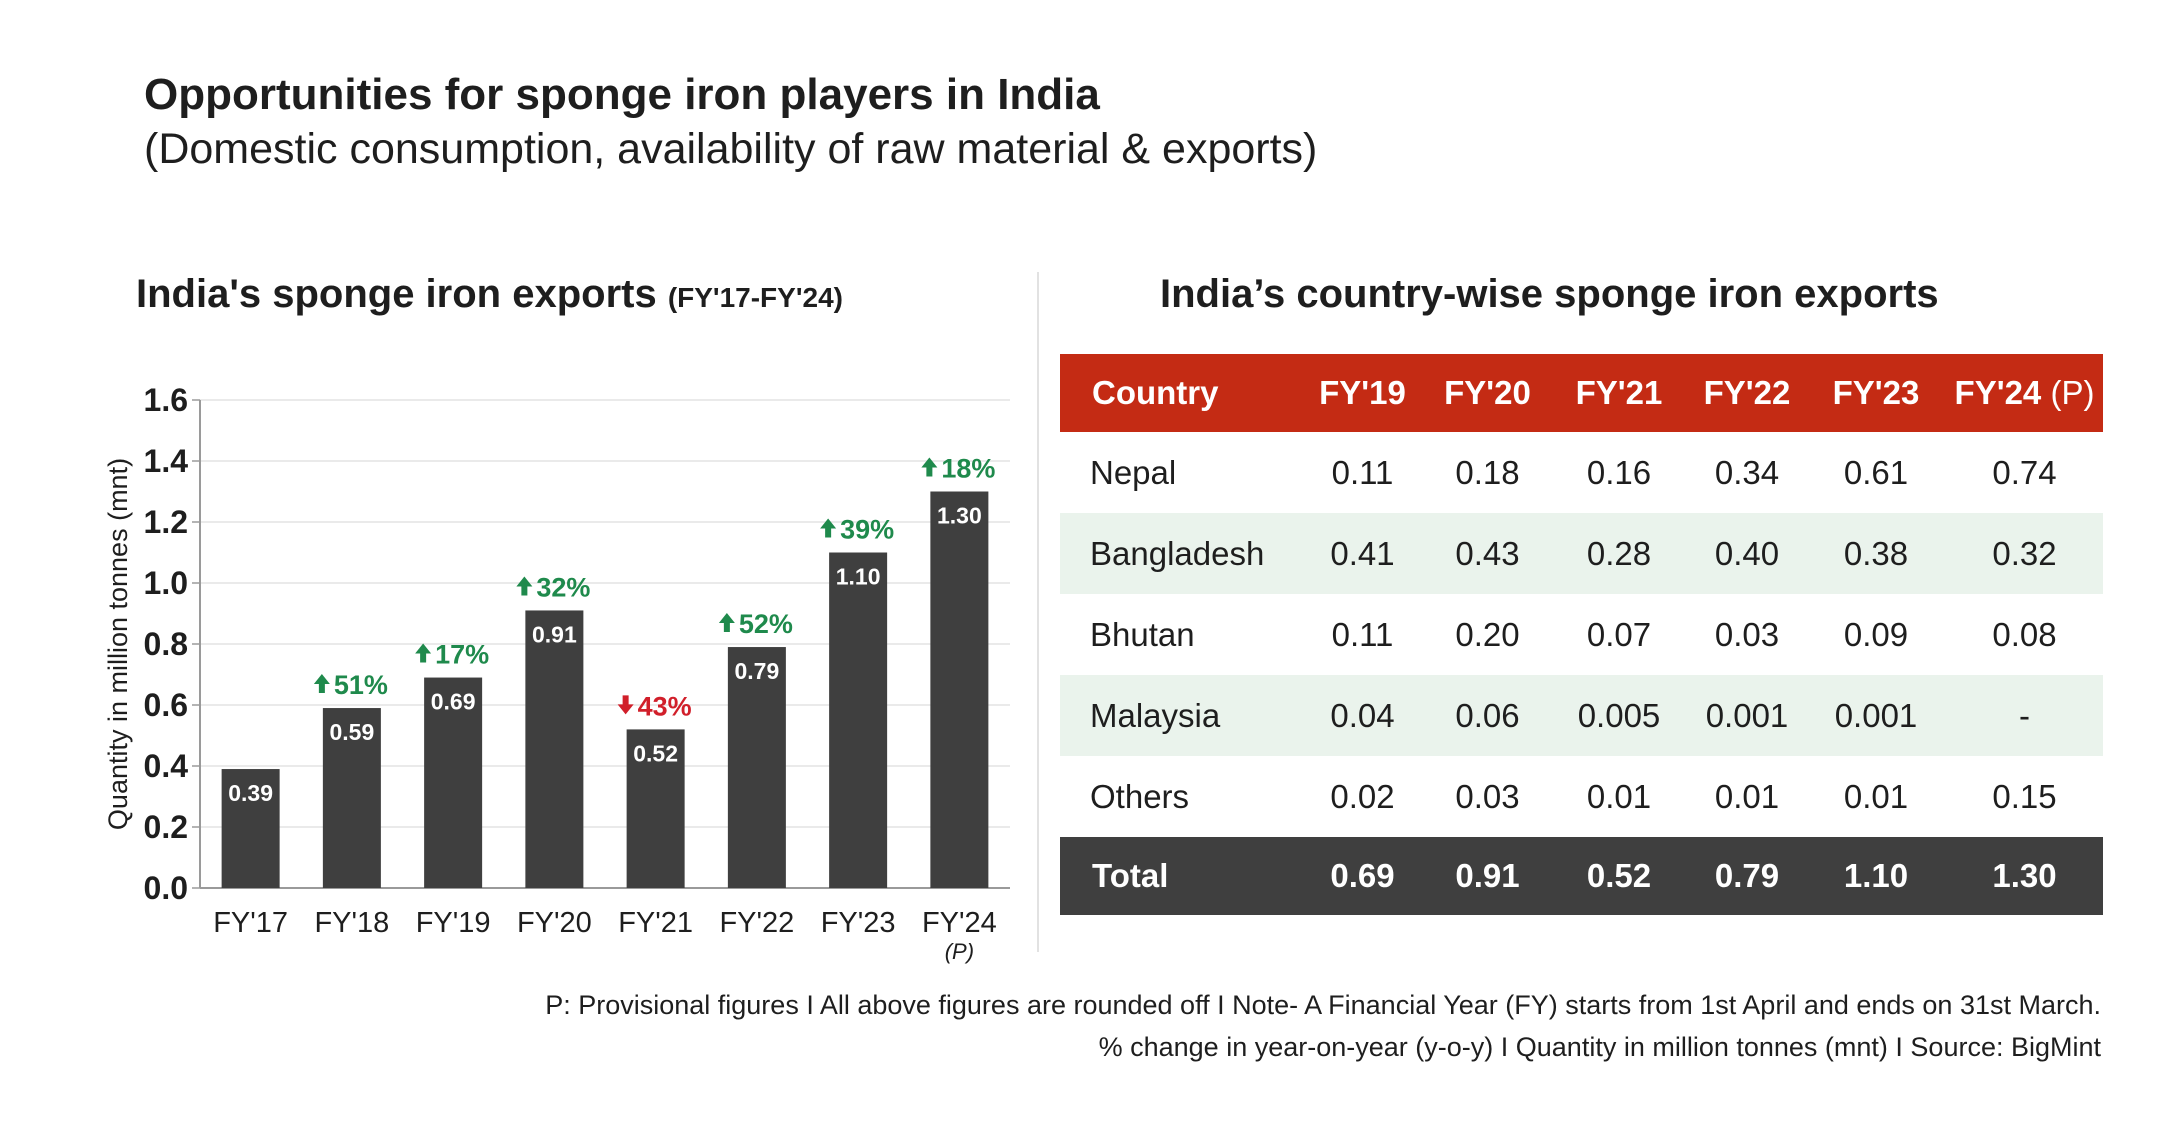 This screenshot has width=2177, height=1129. Describe the element at coordinates (2024, 393) in the screenshot. I see `column-header-fy24: FY'24 (P)` at that location.